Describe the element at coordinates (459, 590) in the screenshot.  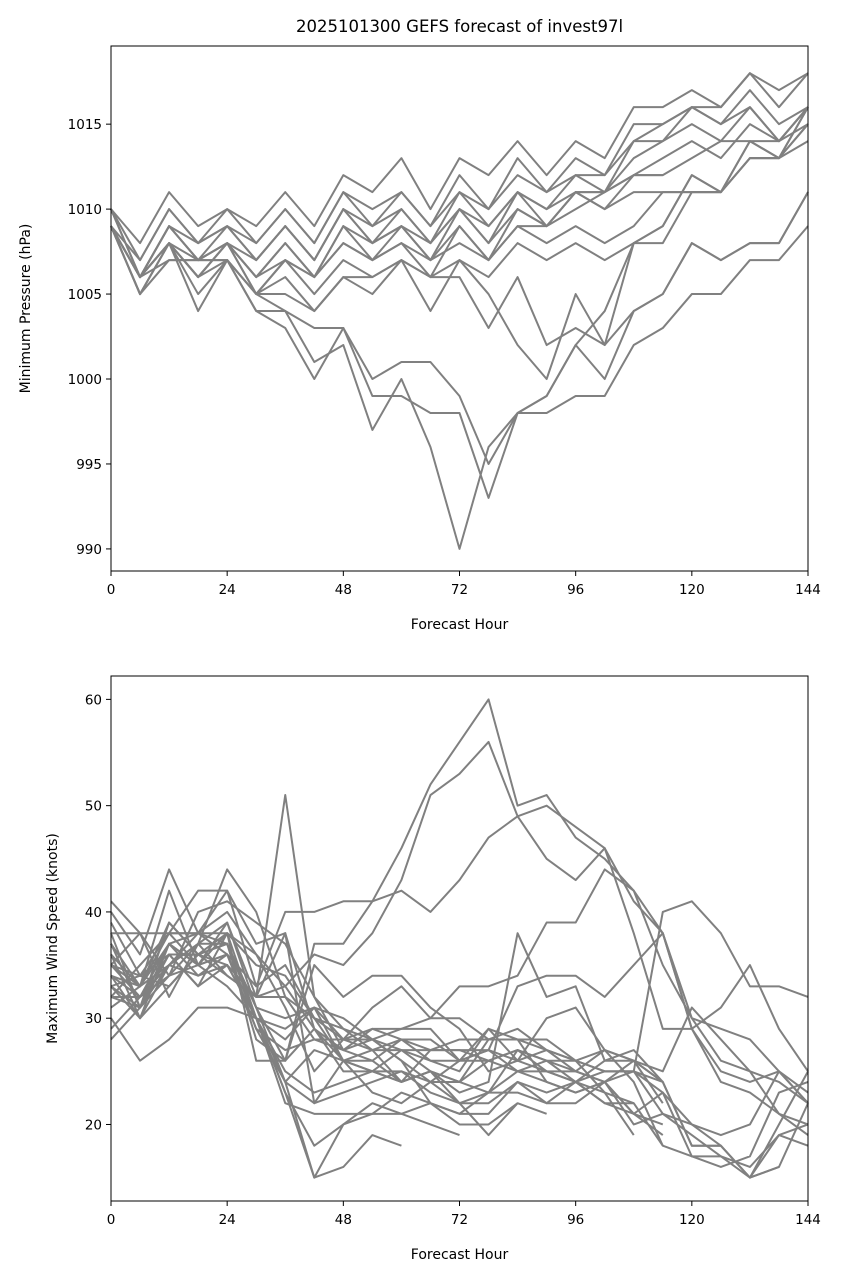
I see `pressure-x-tick-label: 72` at that location.